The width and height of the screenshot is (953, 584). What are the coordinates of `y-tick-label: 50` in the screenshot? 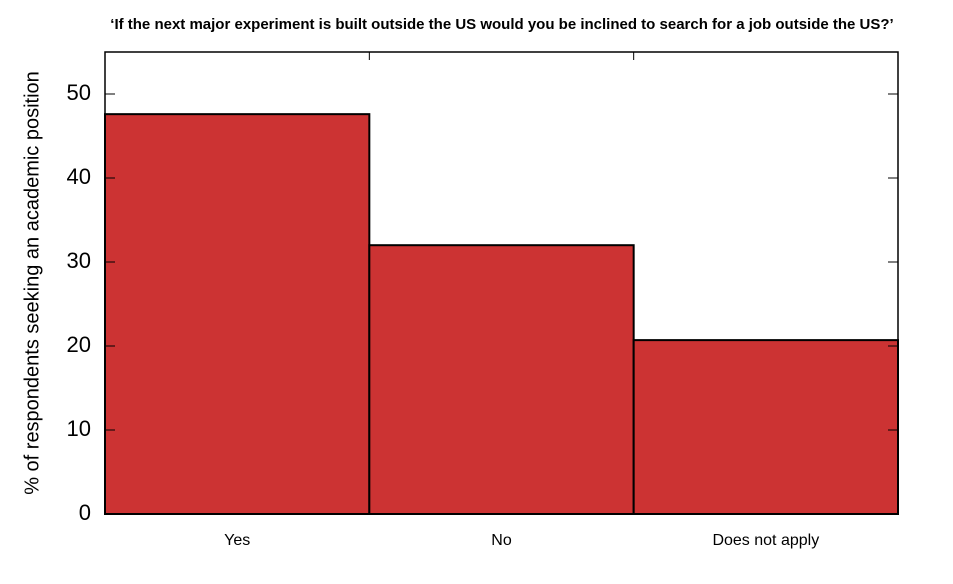 It's located at (79, 92).